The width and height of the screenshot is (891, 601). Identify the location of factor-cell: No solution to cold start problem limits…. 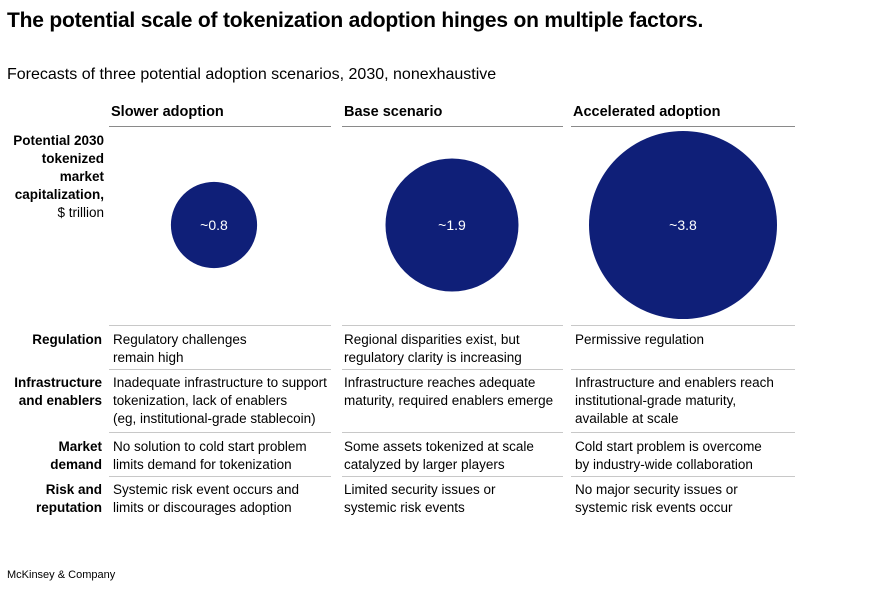
(210, 455).